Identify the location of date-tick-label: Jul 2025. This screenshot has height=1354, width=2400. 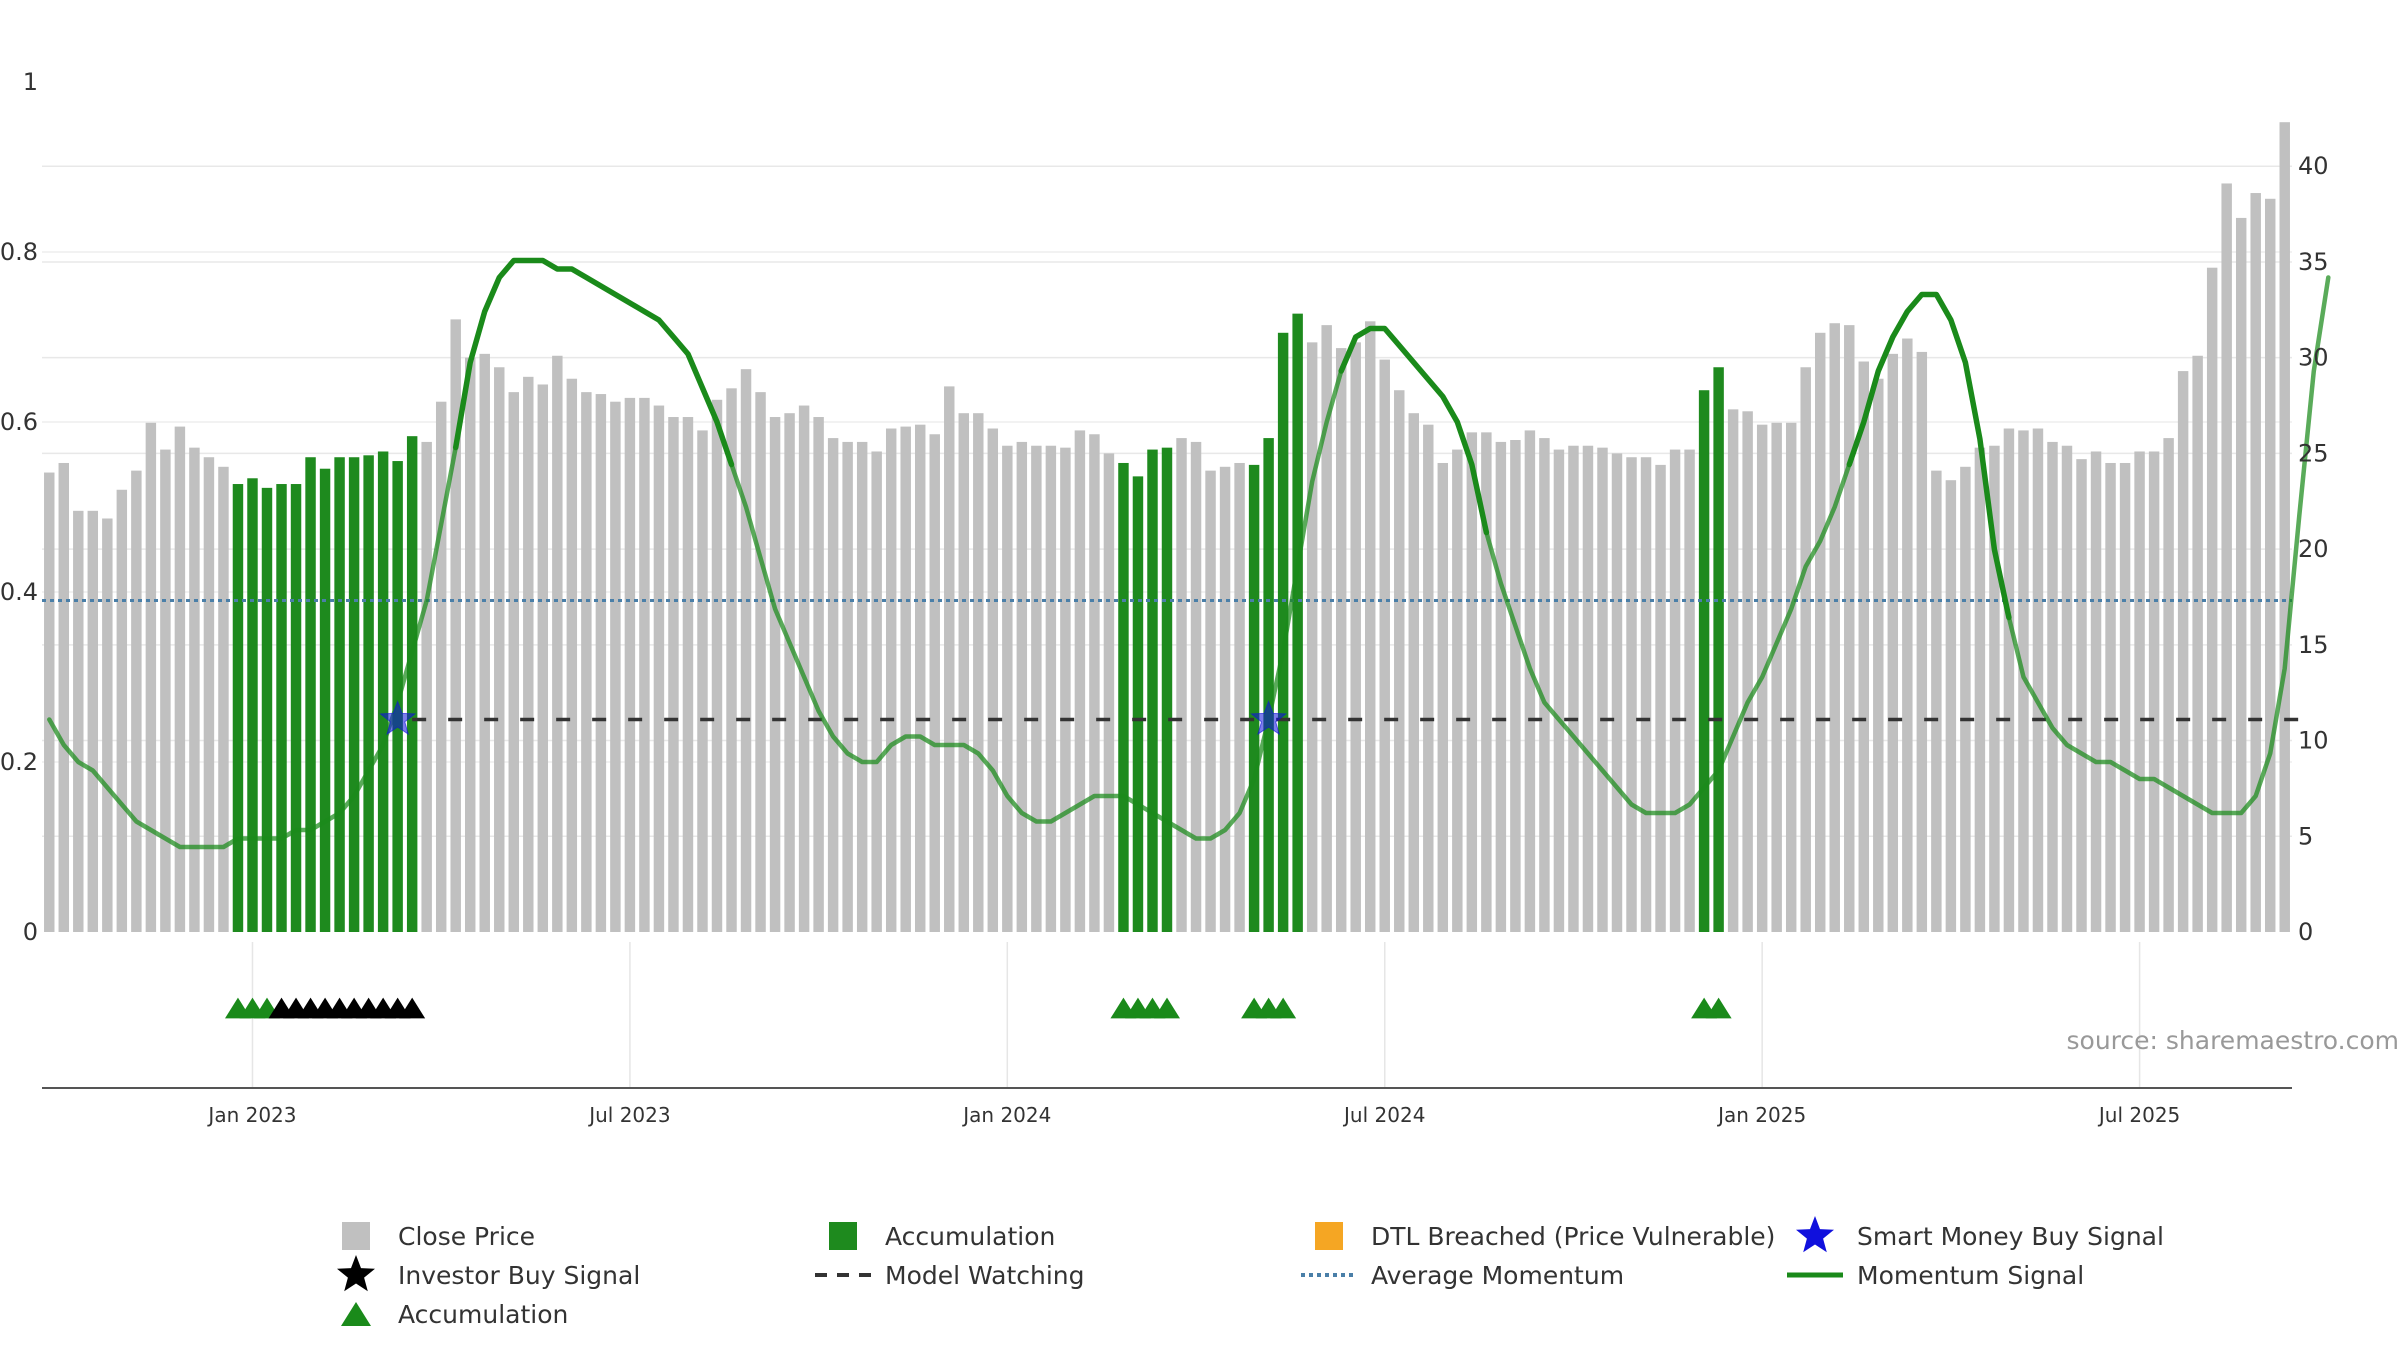
(2138, 1115).